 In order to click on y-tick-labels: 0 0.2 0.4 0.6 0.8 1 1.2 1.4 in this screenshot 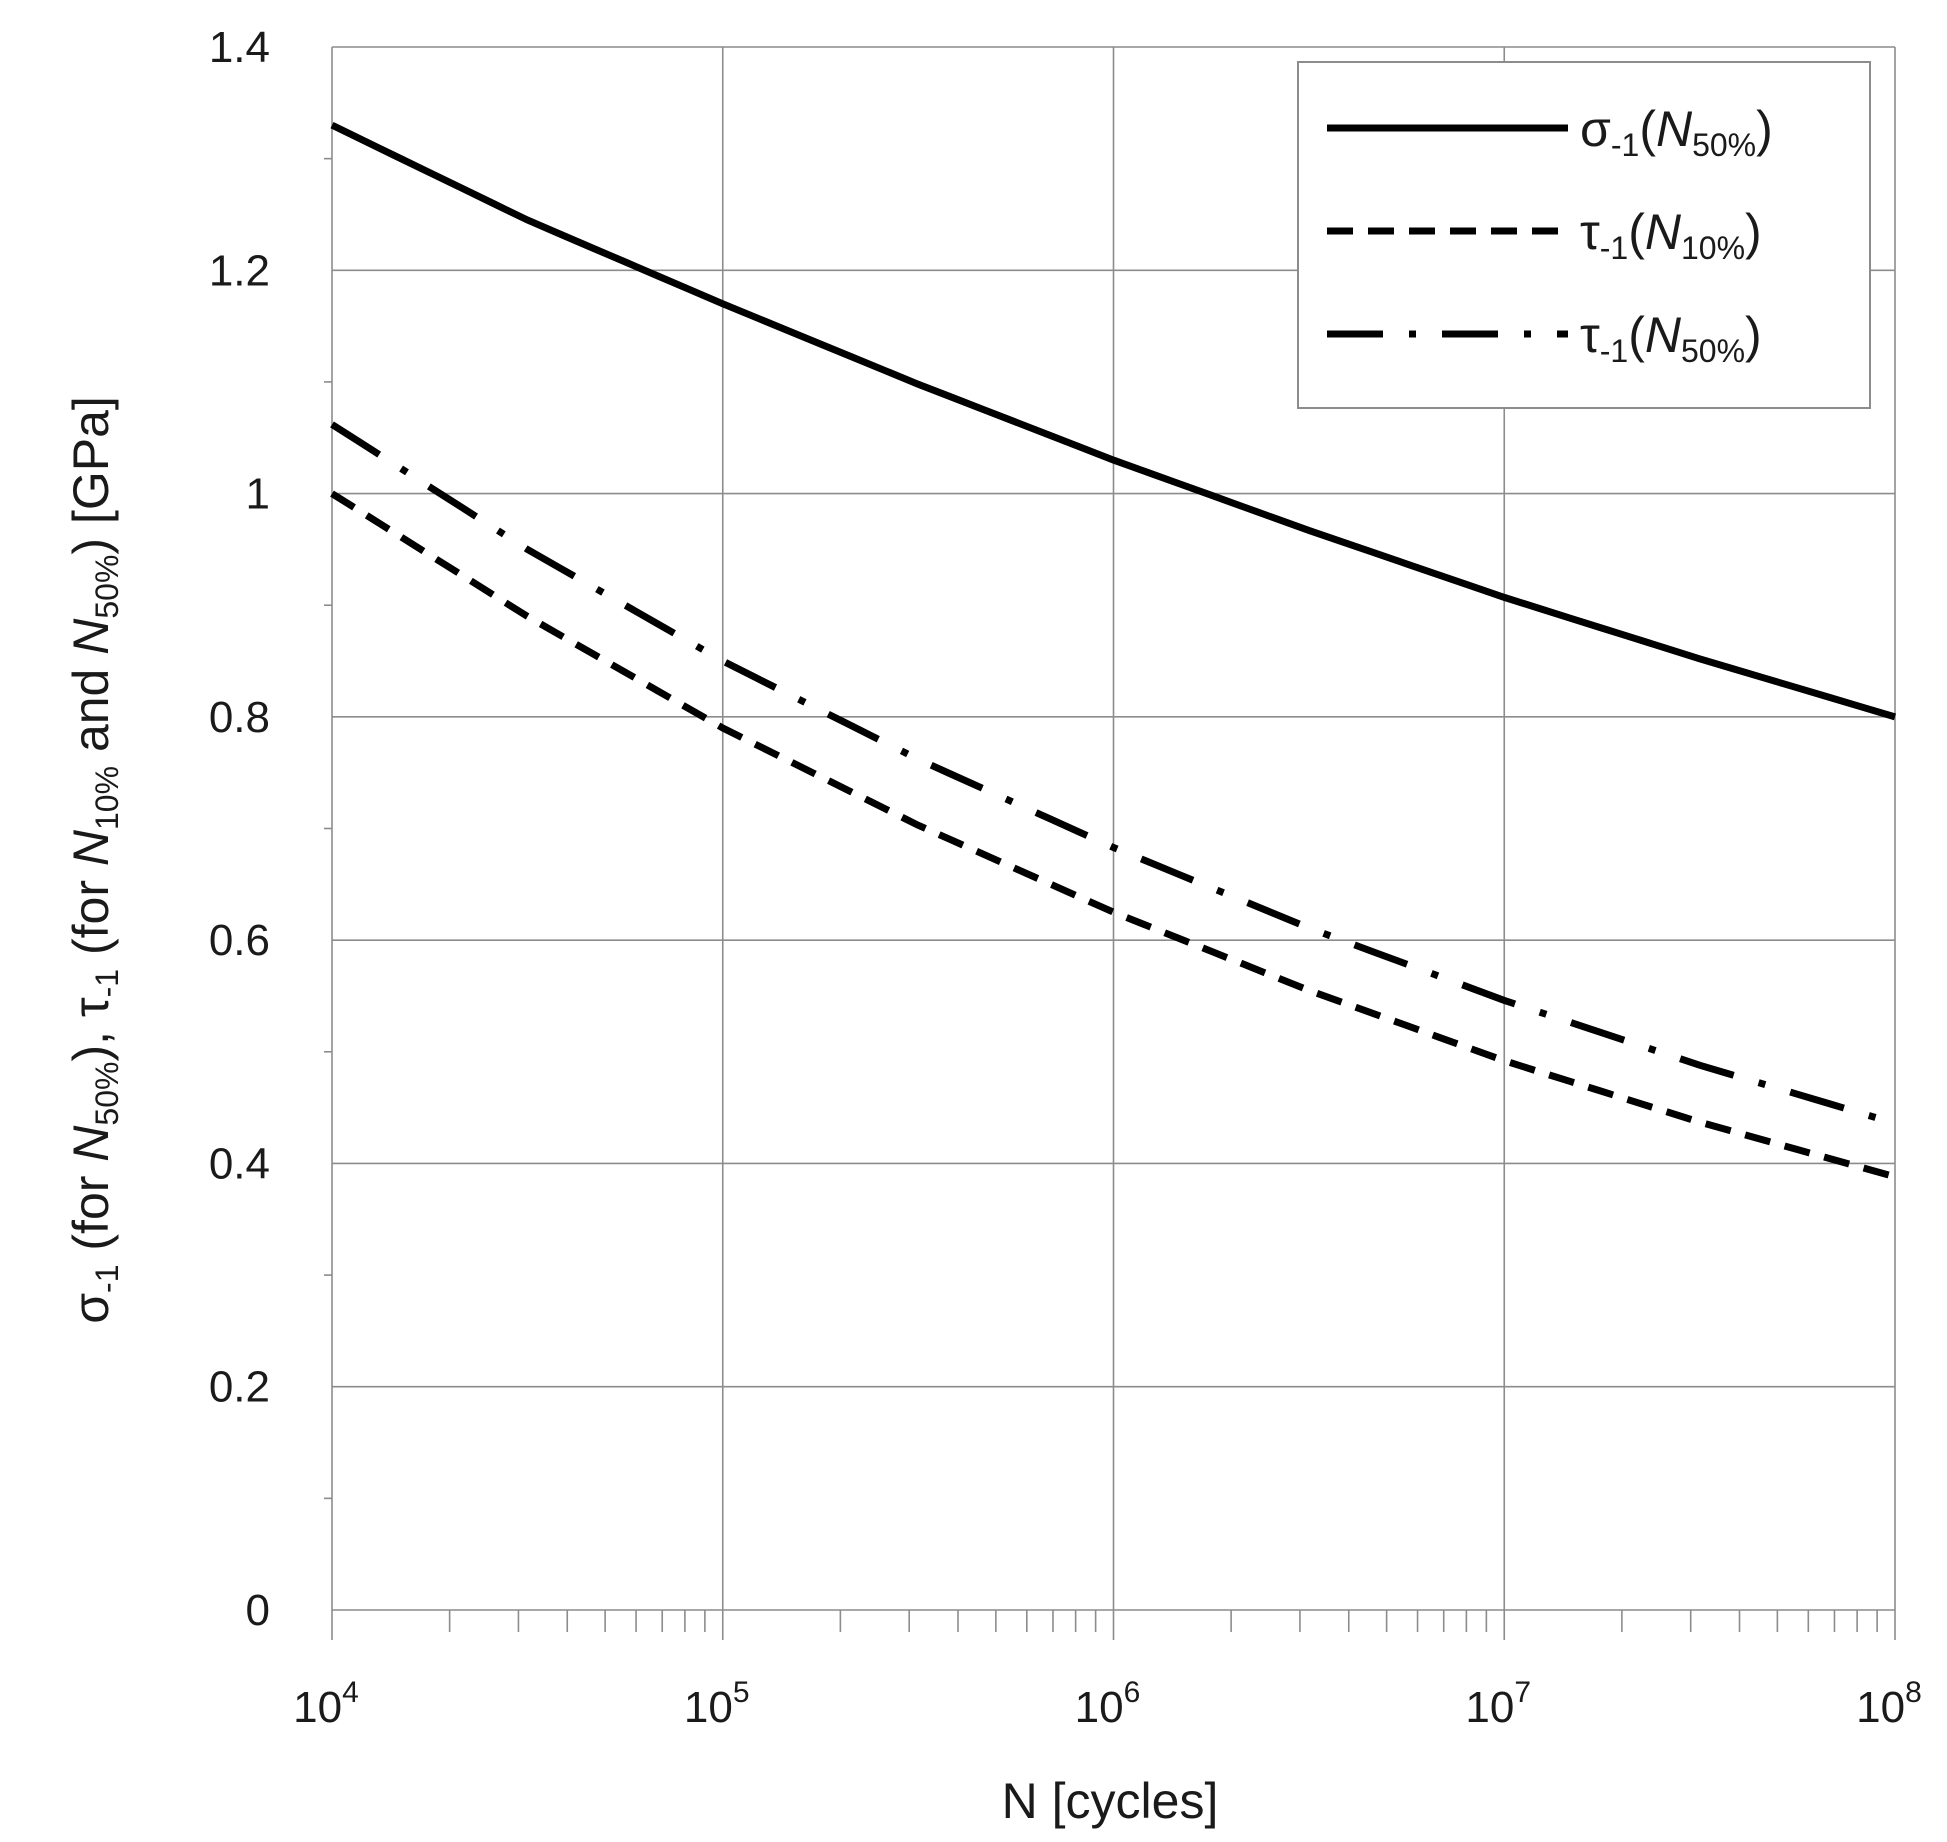, I will do `click(239, 829)`.